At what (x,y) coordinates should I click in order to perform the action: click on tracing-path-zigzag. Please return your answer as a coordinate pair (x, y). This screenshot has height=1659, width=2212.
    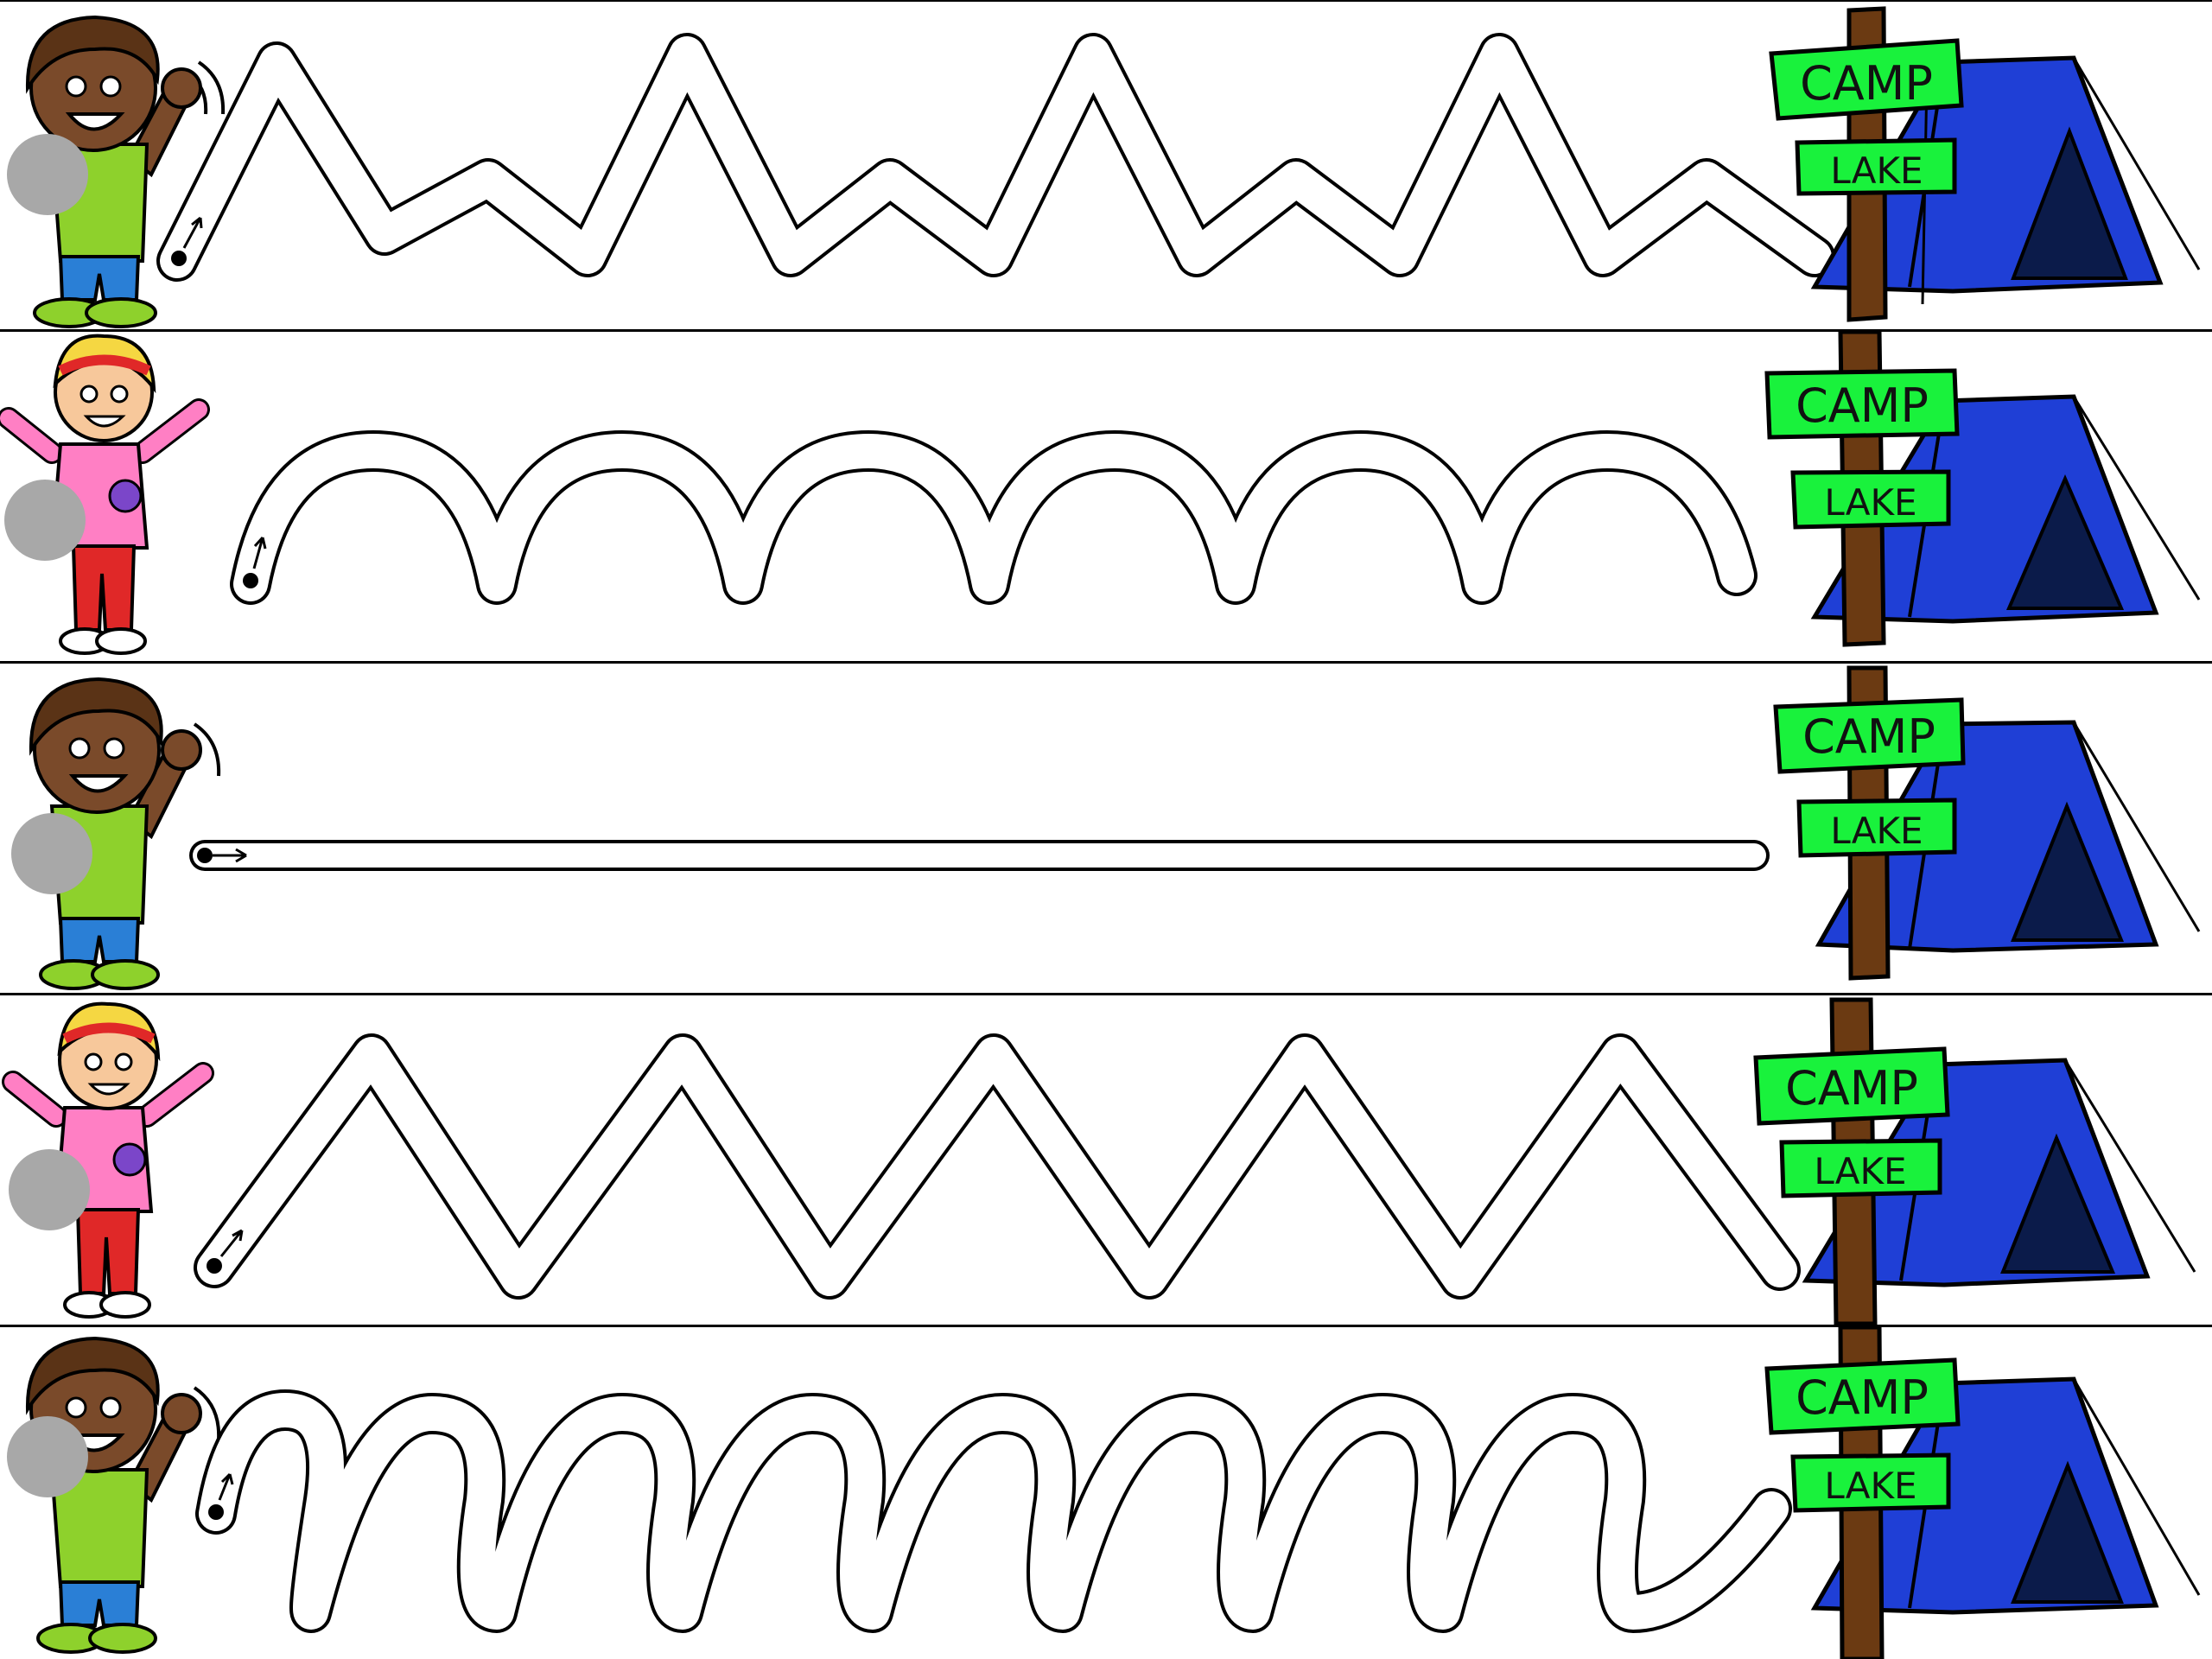
    Looking at the image, I should click on (998, 1166).